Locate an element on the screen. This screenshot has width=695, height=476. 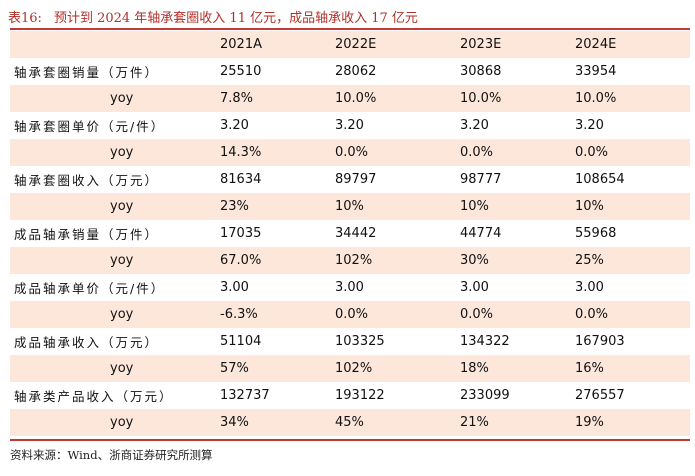
table-row: yoy 23% 10% 10% 10% is located at coordinates (350, 206).